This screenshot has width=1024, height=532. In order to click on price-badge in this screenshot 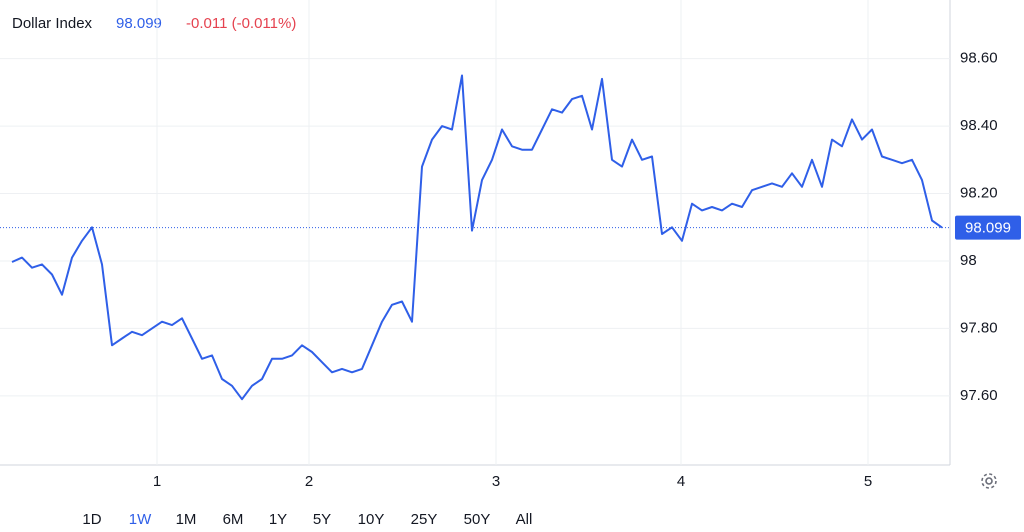, I will do `click(988, 227)`.